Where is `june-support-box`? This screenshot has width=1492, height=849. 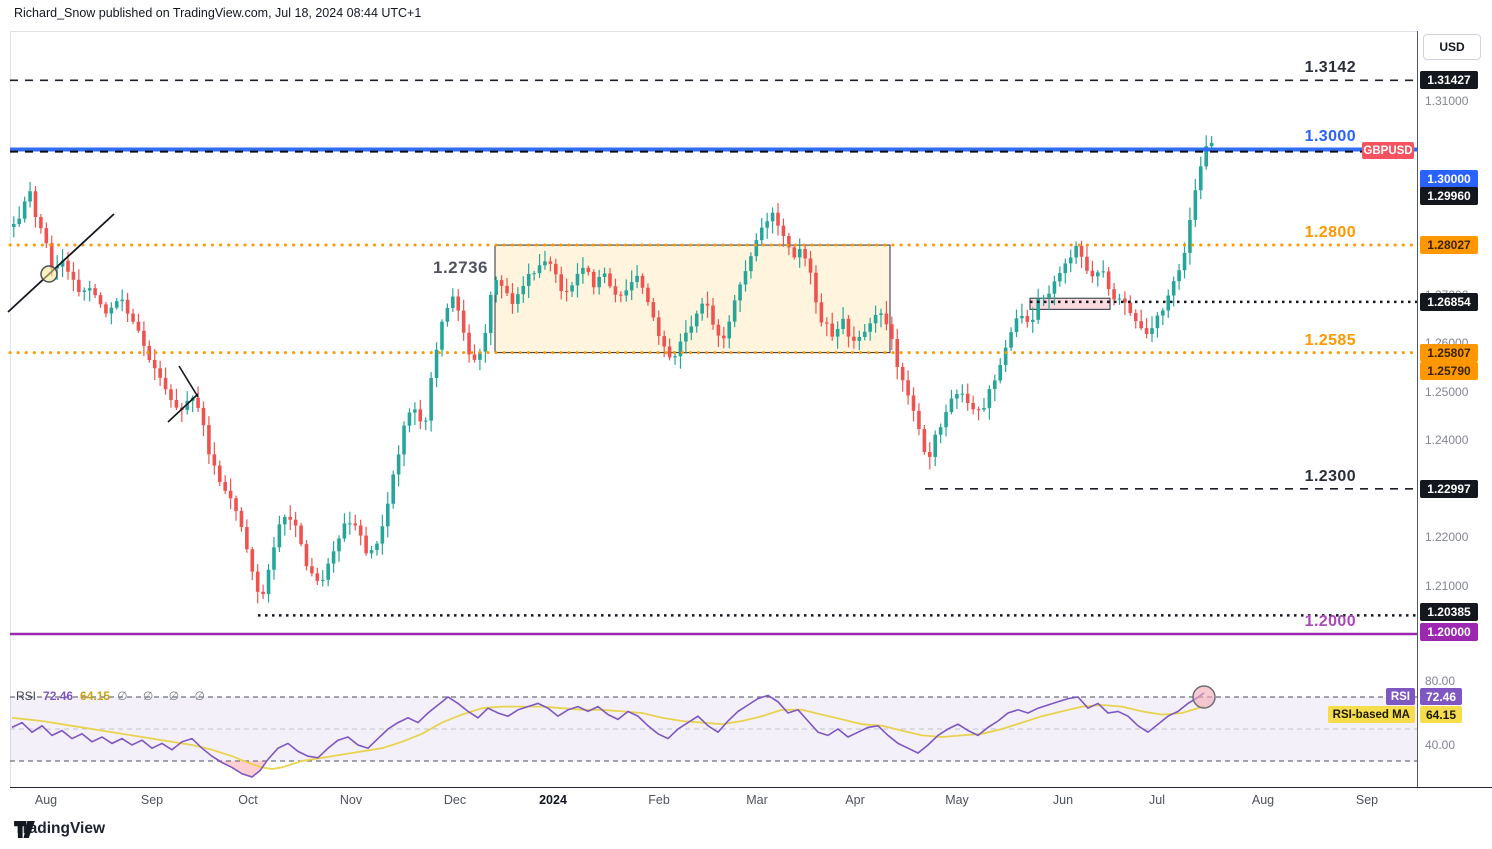
june-support-box is located at coordinates (1070, 303).